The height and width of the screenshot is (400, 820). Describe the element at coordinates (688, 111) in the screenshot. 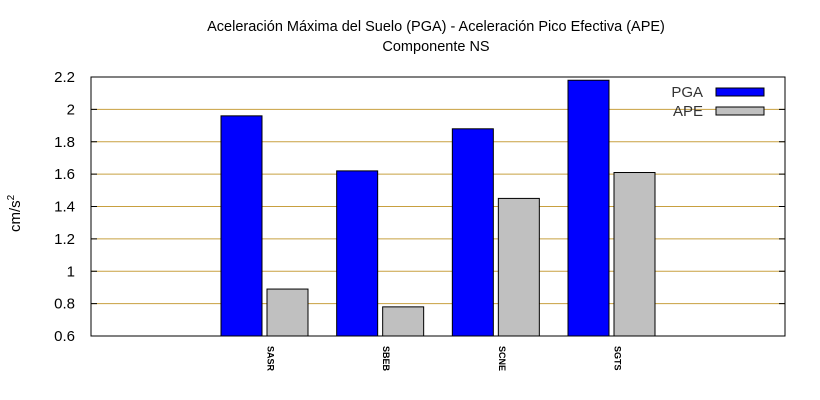

I see `legend-label-ape: APE` at that location.